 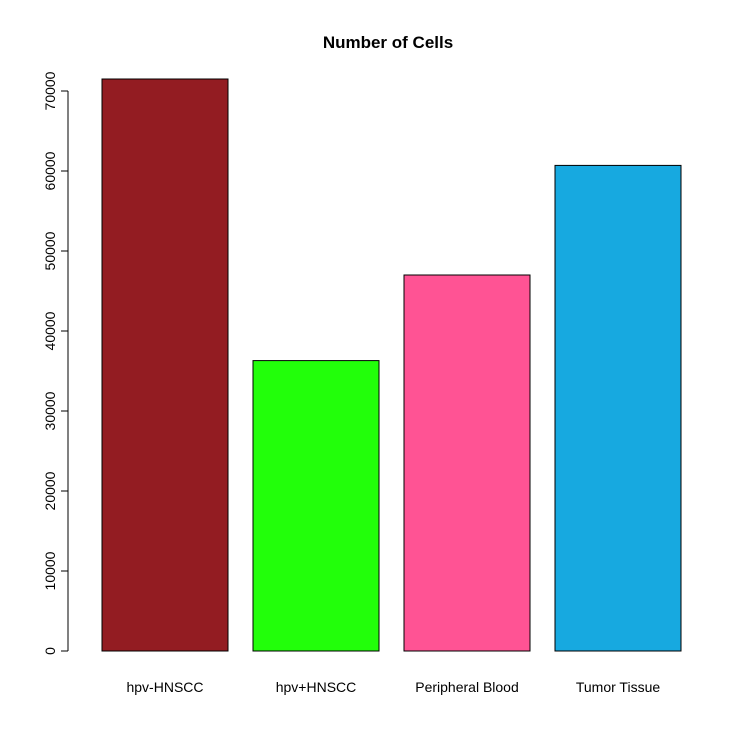 What do you see at coordinates (164, 687) in the screenshot?
I see `category-label: hpv-HNSCC` at bounding box center [164, 687].